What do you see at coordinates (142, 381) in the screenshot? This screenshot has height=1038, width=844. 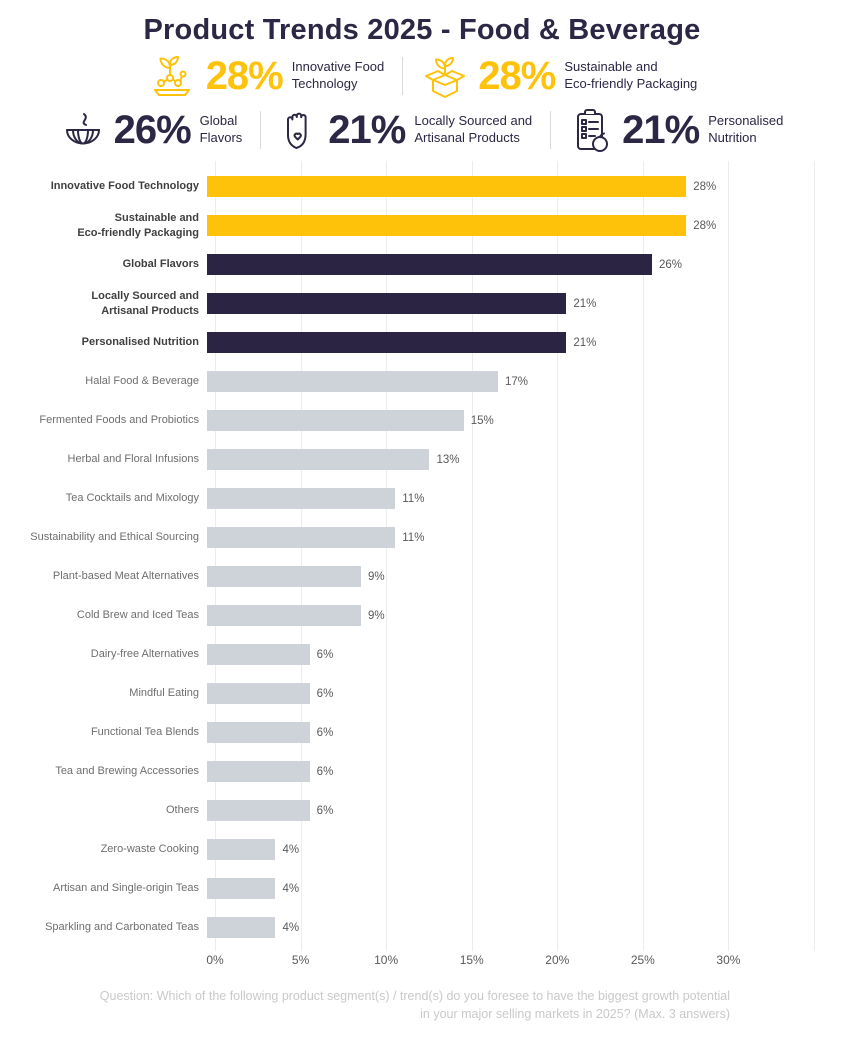 I see `bar-category-label: Halal Food & Beverage` at bounding box center [142, 381].